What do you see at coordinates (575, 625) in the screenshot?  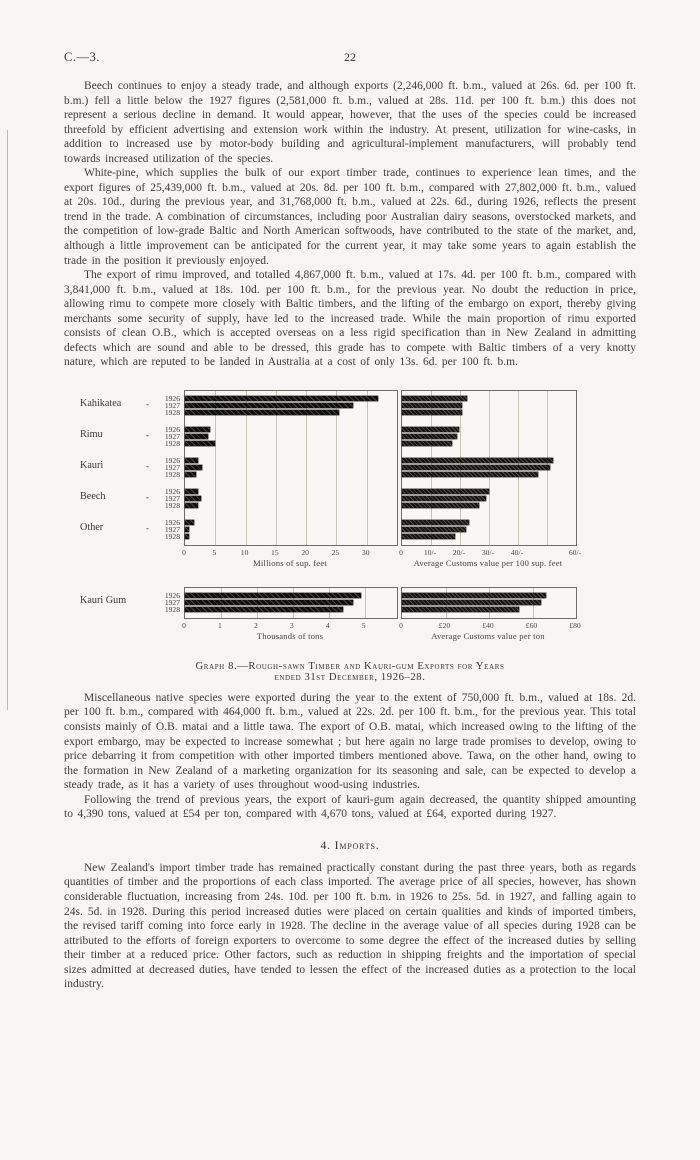 I see `tick-label: £80` at bounding box center [575, 625].